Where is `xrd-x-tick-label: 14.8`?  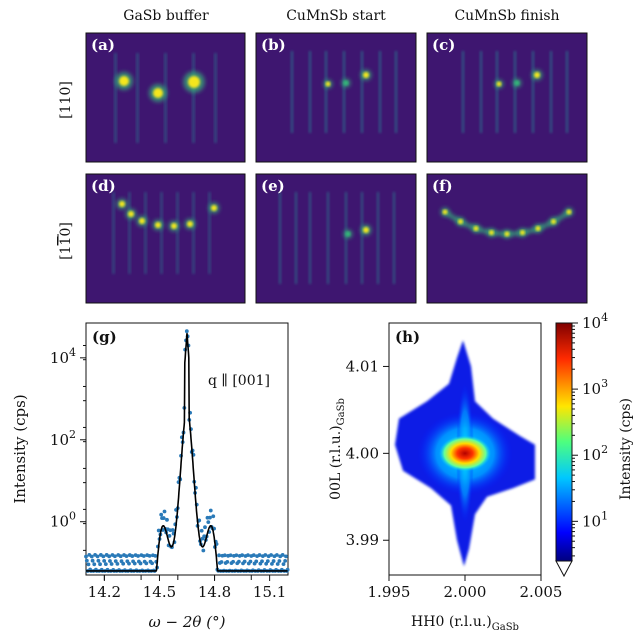
xrd-x-tick-label: 14.8 is located at coordinates (214, 592).